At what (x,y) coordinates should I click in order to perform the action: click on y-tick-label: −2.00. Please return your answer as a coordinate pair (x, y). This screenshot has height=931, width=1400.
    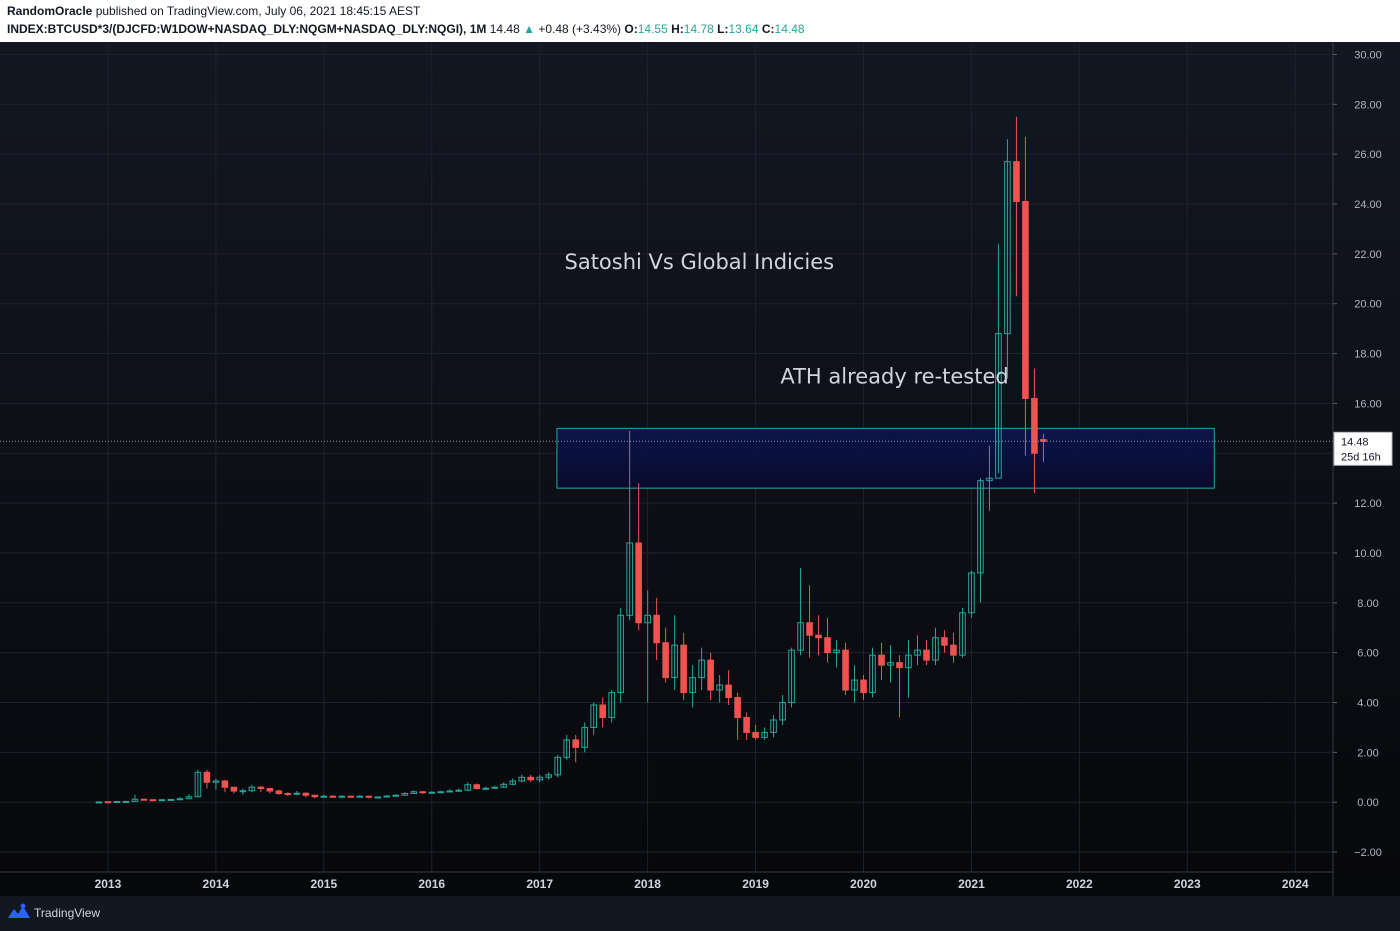
    Looking at the image, I should click on (1368, 853).